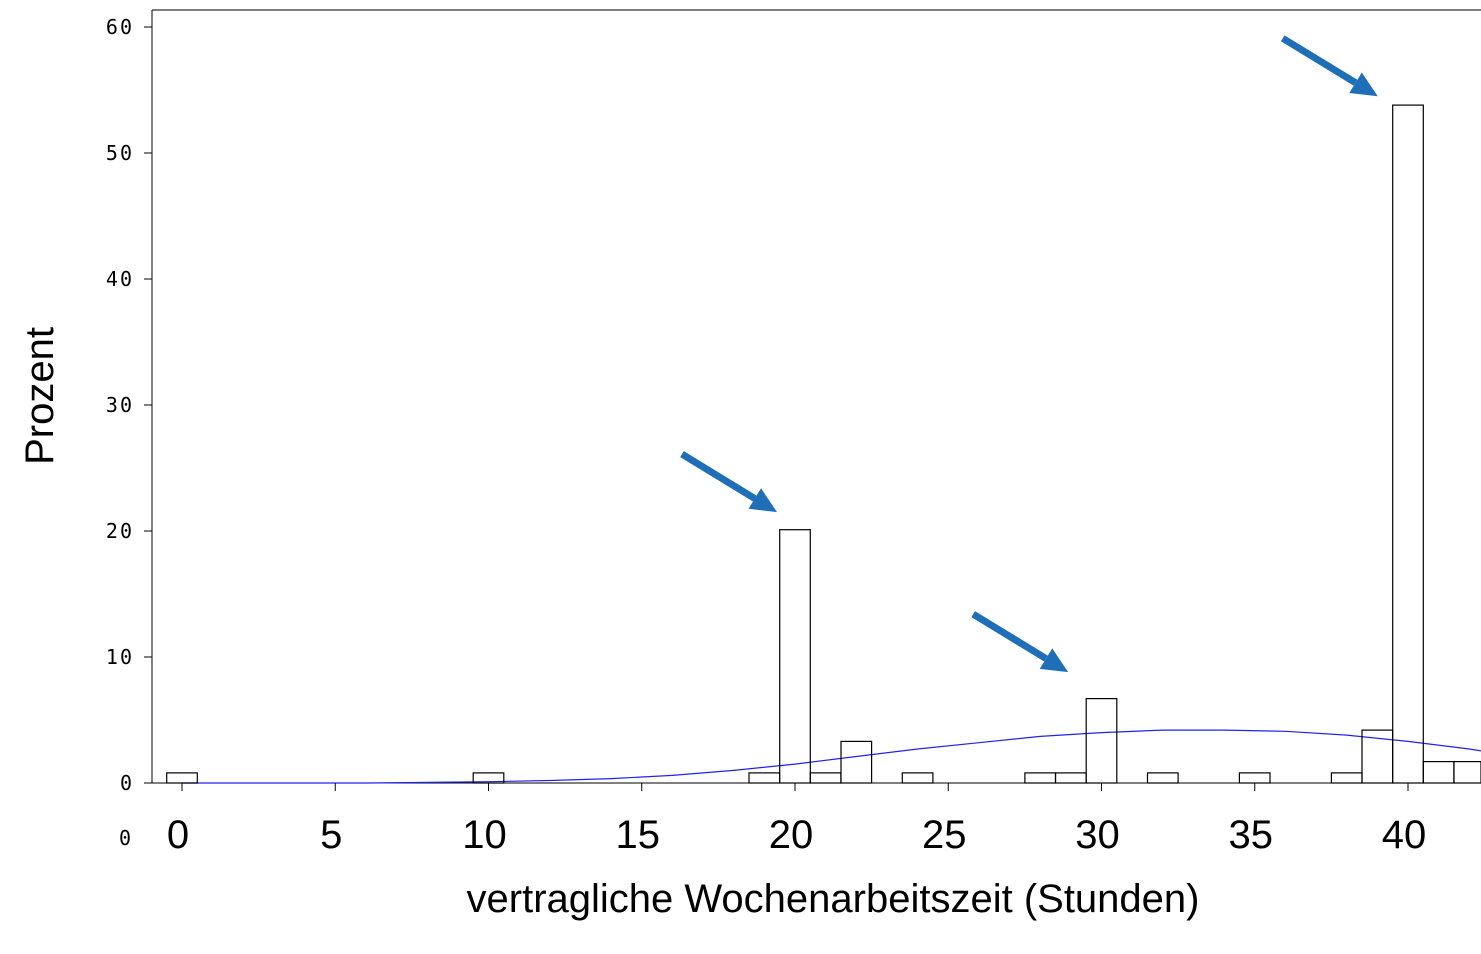 The width and height of the screenshot is (1481, 954). Describe the element at coordinates (791, 835) in the screenshot. I see `x-tick-label: 20` at that location.